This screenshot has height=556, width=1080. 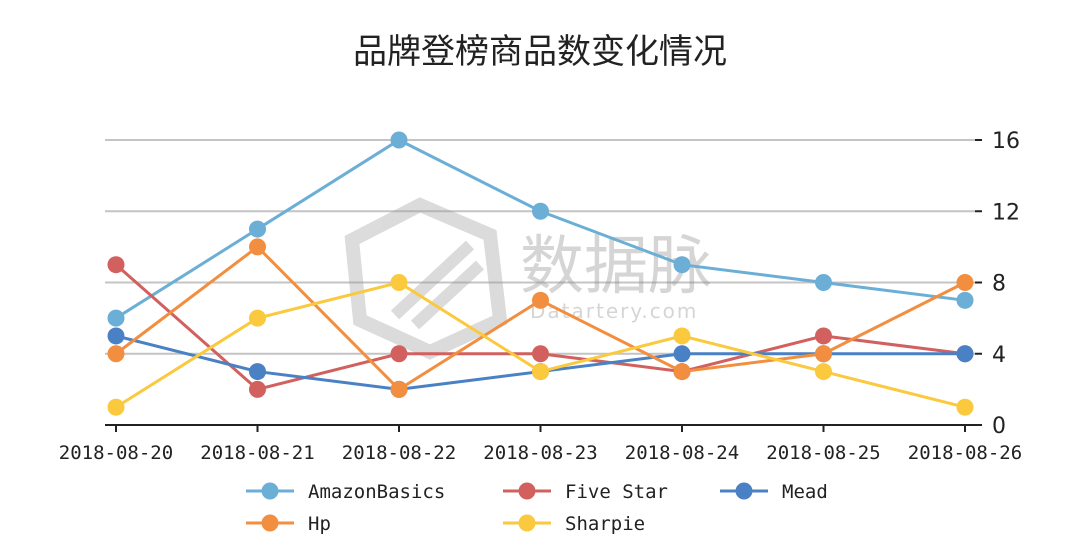 I want to click on legend: AmazonBasics Five Star Mead Hp Sharpie, so click(x=537, y=508).